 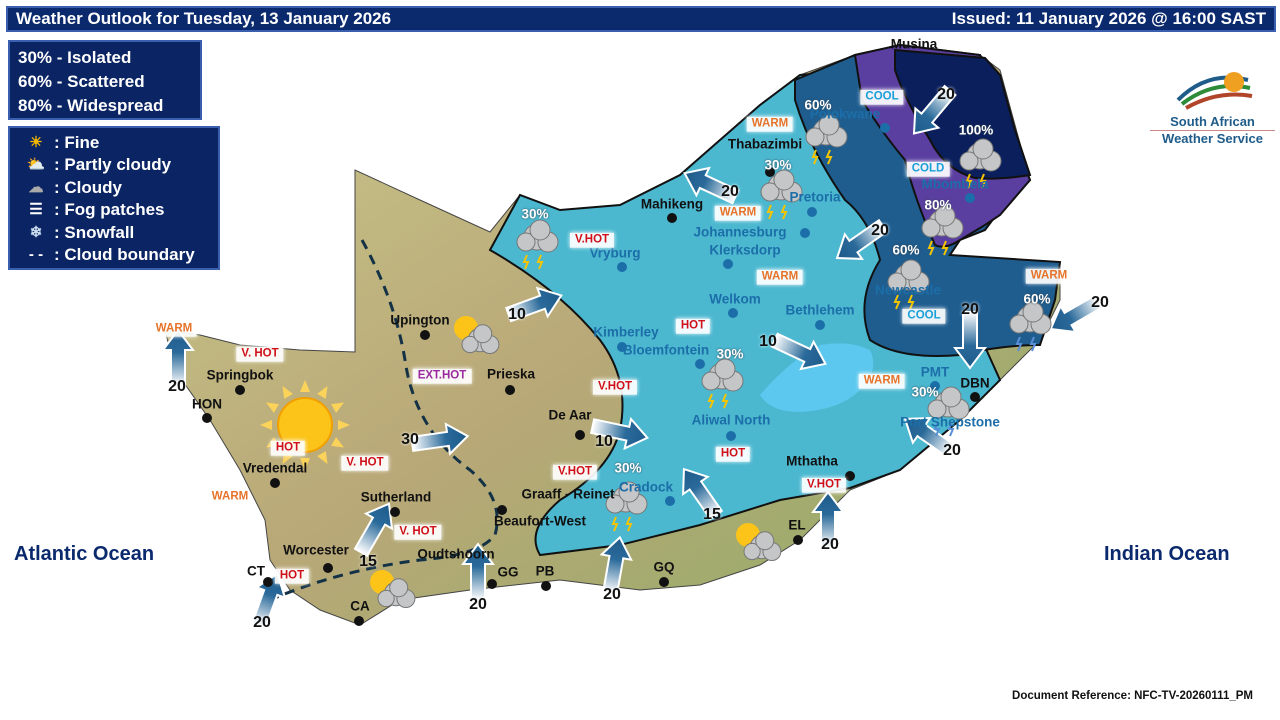 I want to click on atlantic-ocean-label: Atlantic Ocean, so click(x=84, y=554).